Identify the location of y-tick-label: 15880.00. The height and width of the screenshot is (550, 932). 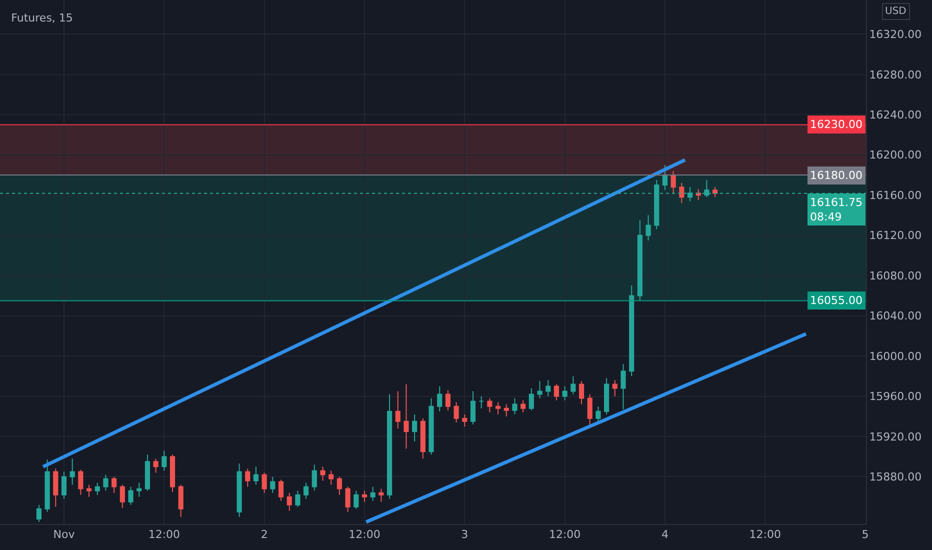
(895, 477).